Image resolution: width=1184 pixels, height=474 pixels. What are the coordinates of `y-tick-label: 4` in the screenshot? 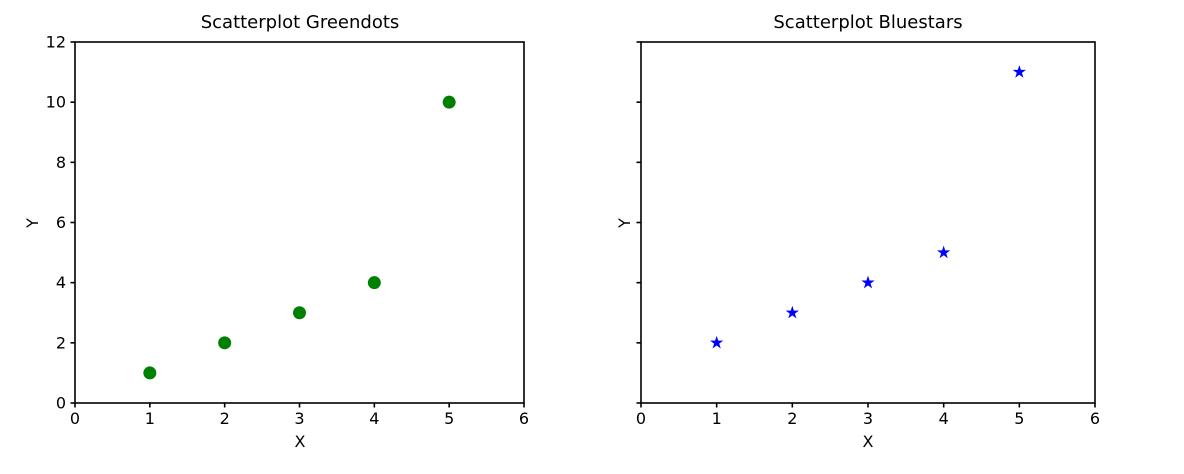 It's located at (61, 282).